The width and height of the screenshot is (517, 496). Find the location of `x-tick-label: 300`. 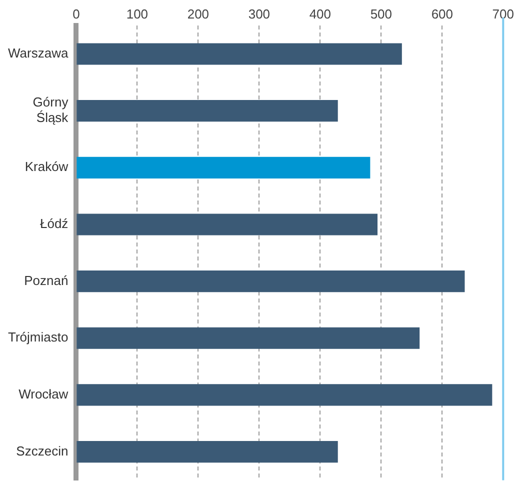

x-tick-label: 300 is located at coordinates (259, 14).